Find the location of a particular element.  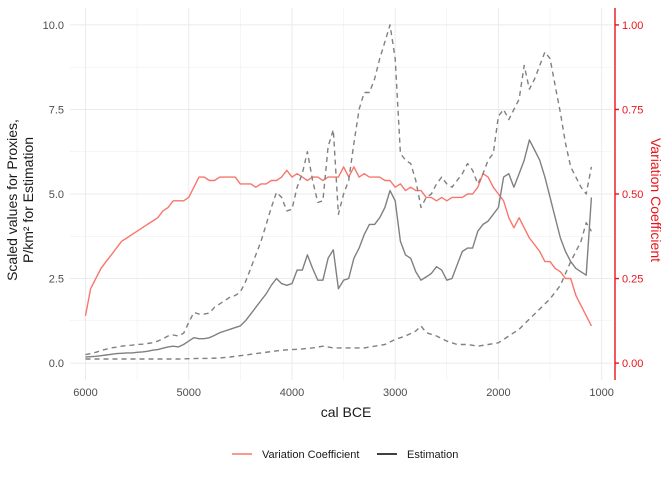

legend: Variation Coefficient Estimation is located at coordinates (345, 455).